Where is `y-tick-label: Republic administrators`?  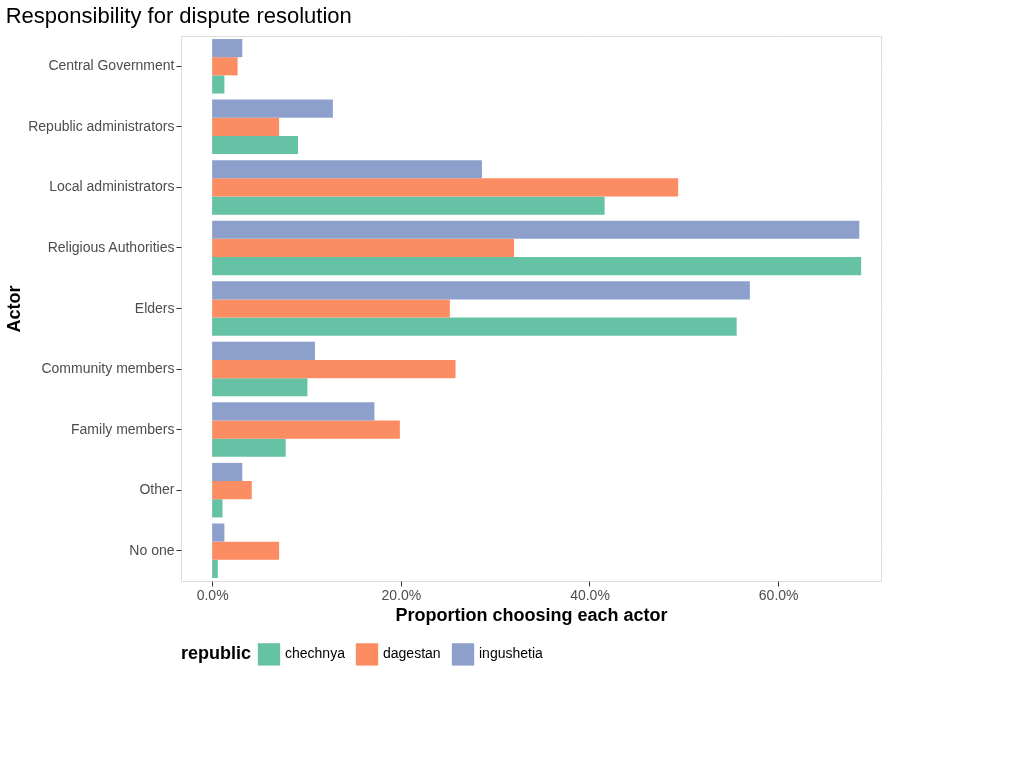
y-tick-label: Republic administrators is located at coordinates (101, 125).